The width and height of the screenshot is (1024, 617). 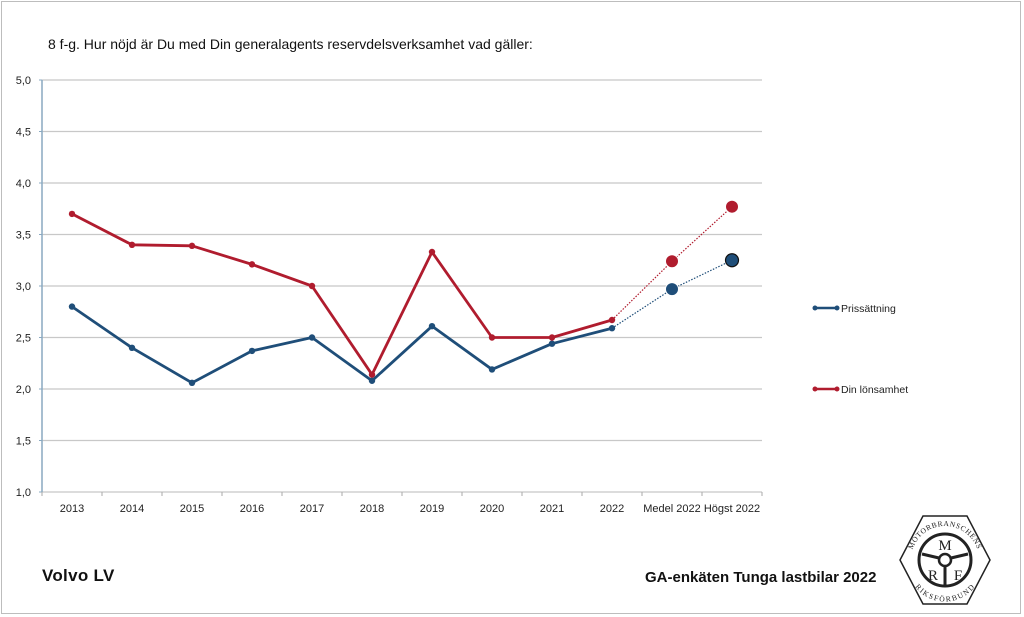 What do you see at coordinates (78, 575) in the screenshot?
I see `brand-label: Volvo LV` at bounding box center [78, 575].